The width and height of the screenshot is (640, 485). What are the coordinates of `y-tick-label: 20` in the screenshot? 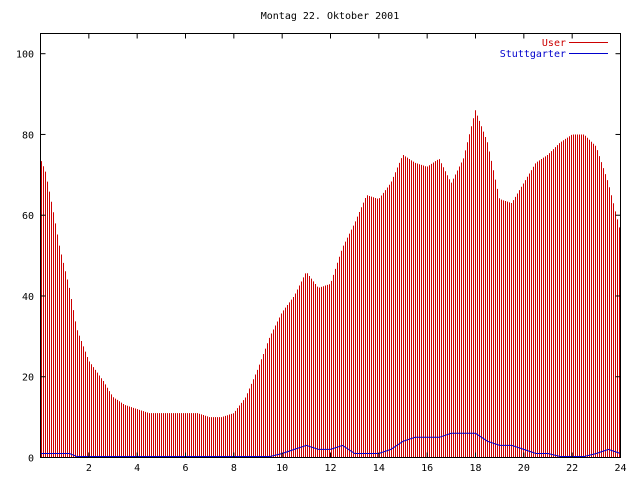 It's located at (28, 378).